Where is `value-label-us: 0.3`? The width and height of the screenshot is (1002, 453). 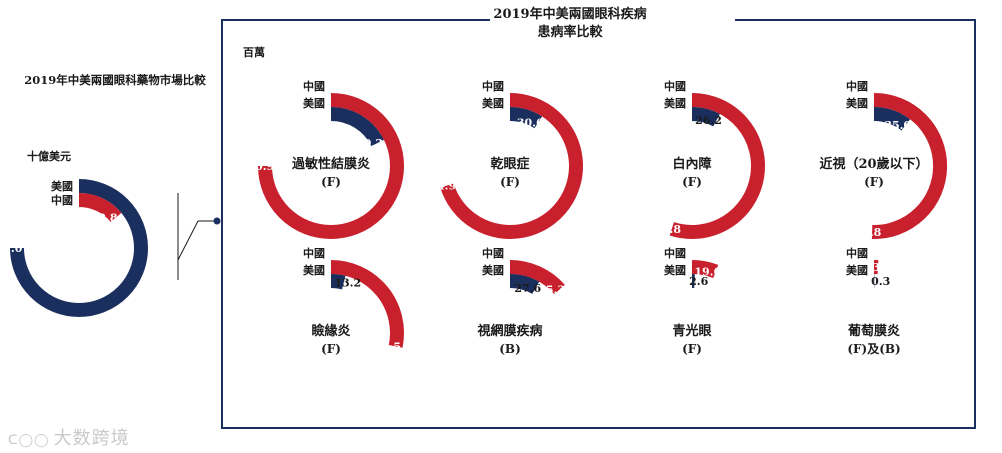 value-label-us: 0.3 is located at coordinates (880, 281).